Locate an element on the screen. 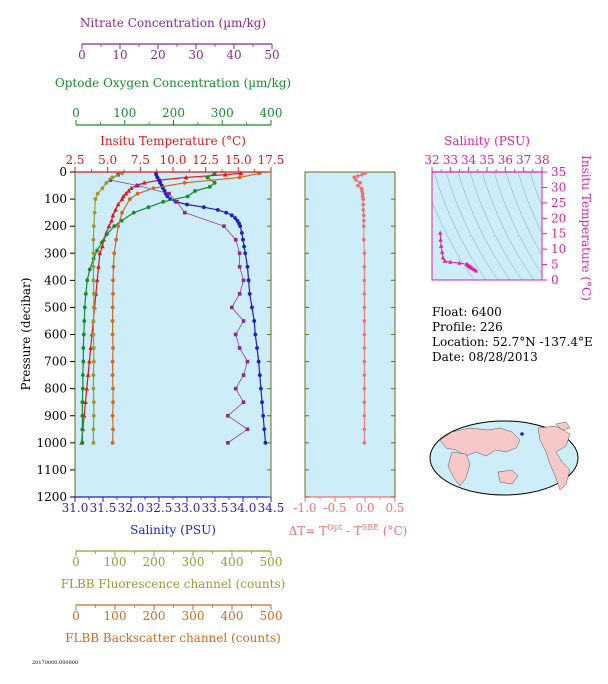 The width and height of the screenshot is (608, 684). world-map is located at coordinates (504, 458).